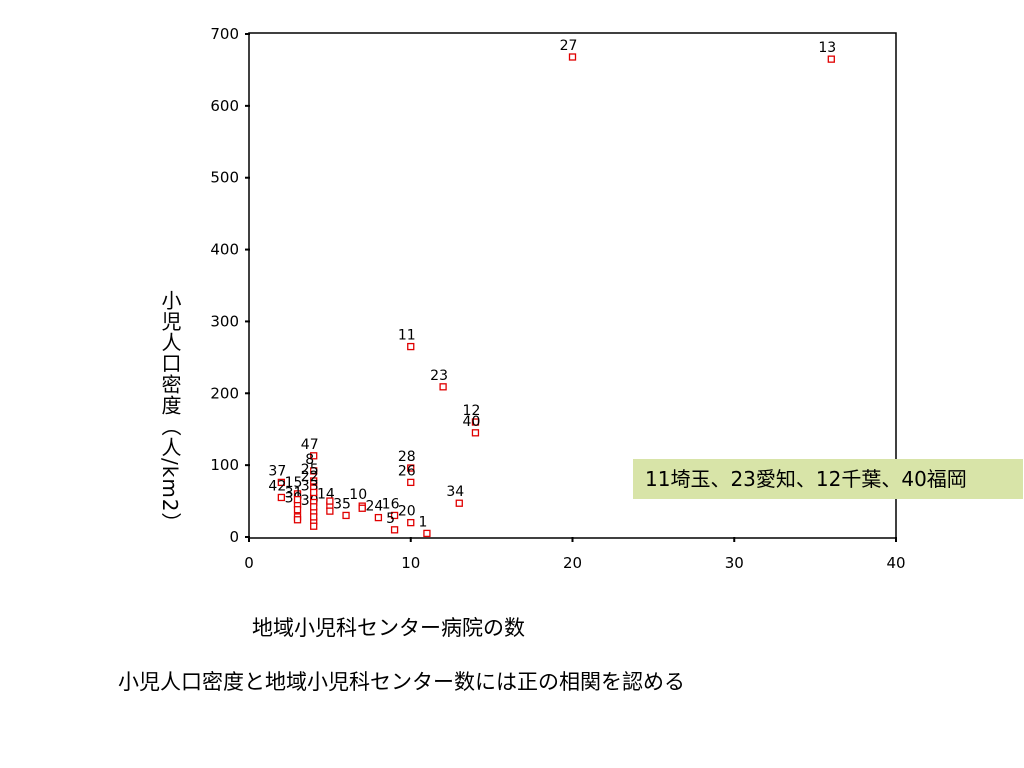 The image size is (1024, 768). I want to click on point-label: 5, so click(390, 519).